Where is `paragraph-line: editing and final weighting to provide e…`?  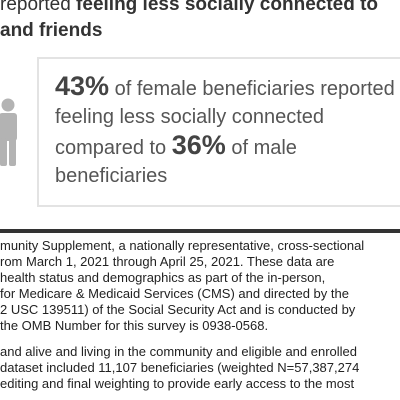 paragraph-line: editing and final weighting to provide e… is located at coordinates (177, 383).